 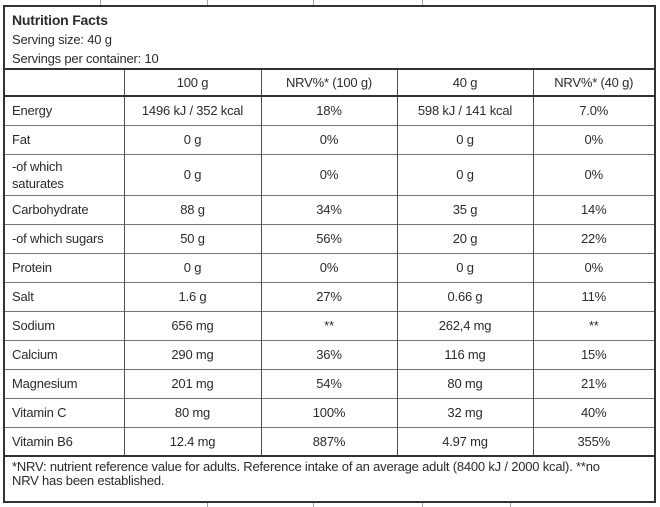 I want to click on col-header-blank, so click(x=64, y=83).